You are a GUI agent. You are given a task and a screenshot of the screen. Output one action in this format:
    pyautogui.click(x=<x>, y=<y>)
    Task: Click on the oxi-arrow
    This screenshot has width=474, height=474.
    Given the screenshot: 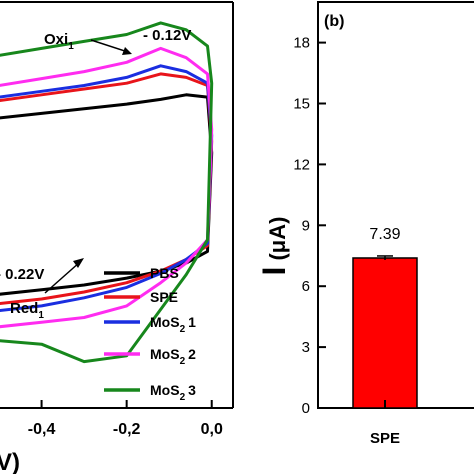 What is the action you would take?
    pyautogui.click(x=109, y=46)
    